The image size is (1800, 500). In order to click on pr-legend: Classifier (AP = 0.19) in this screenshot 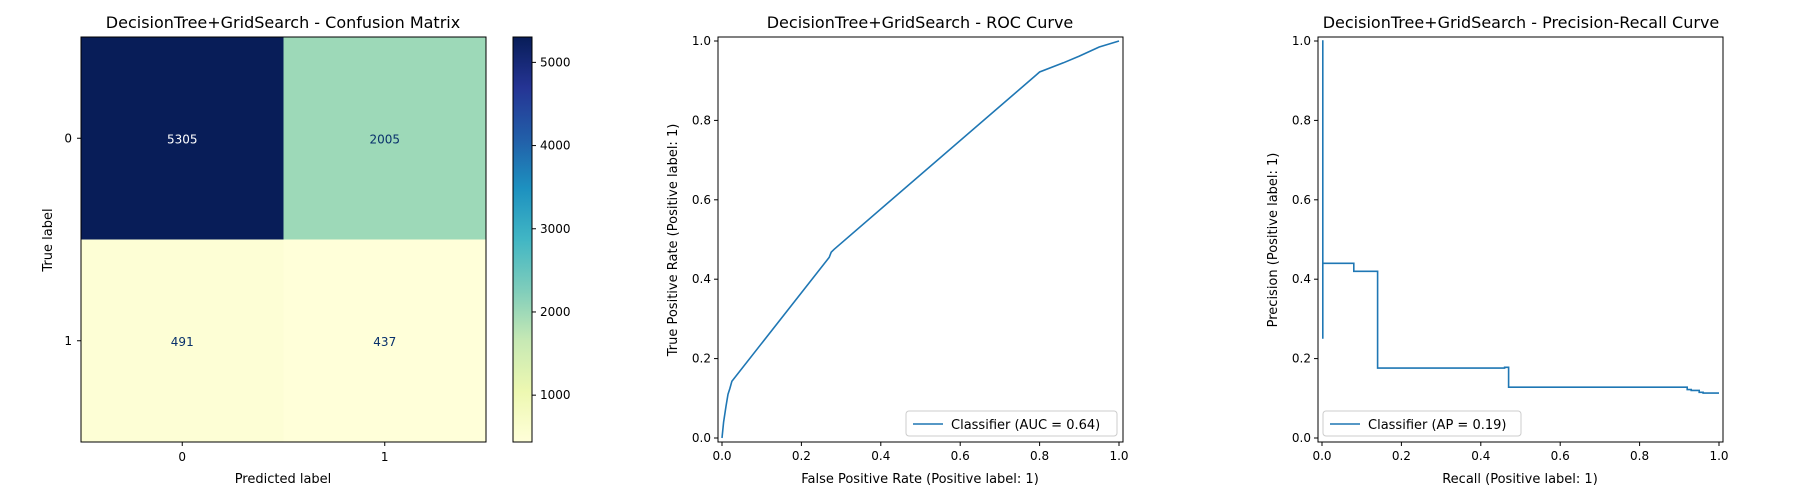, I will do `click(1422, 423)`.